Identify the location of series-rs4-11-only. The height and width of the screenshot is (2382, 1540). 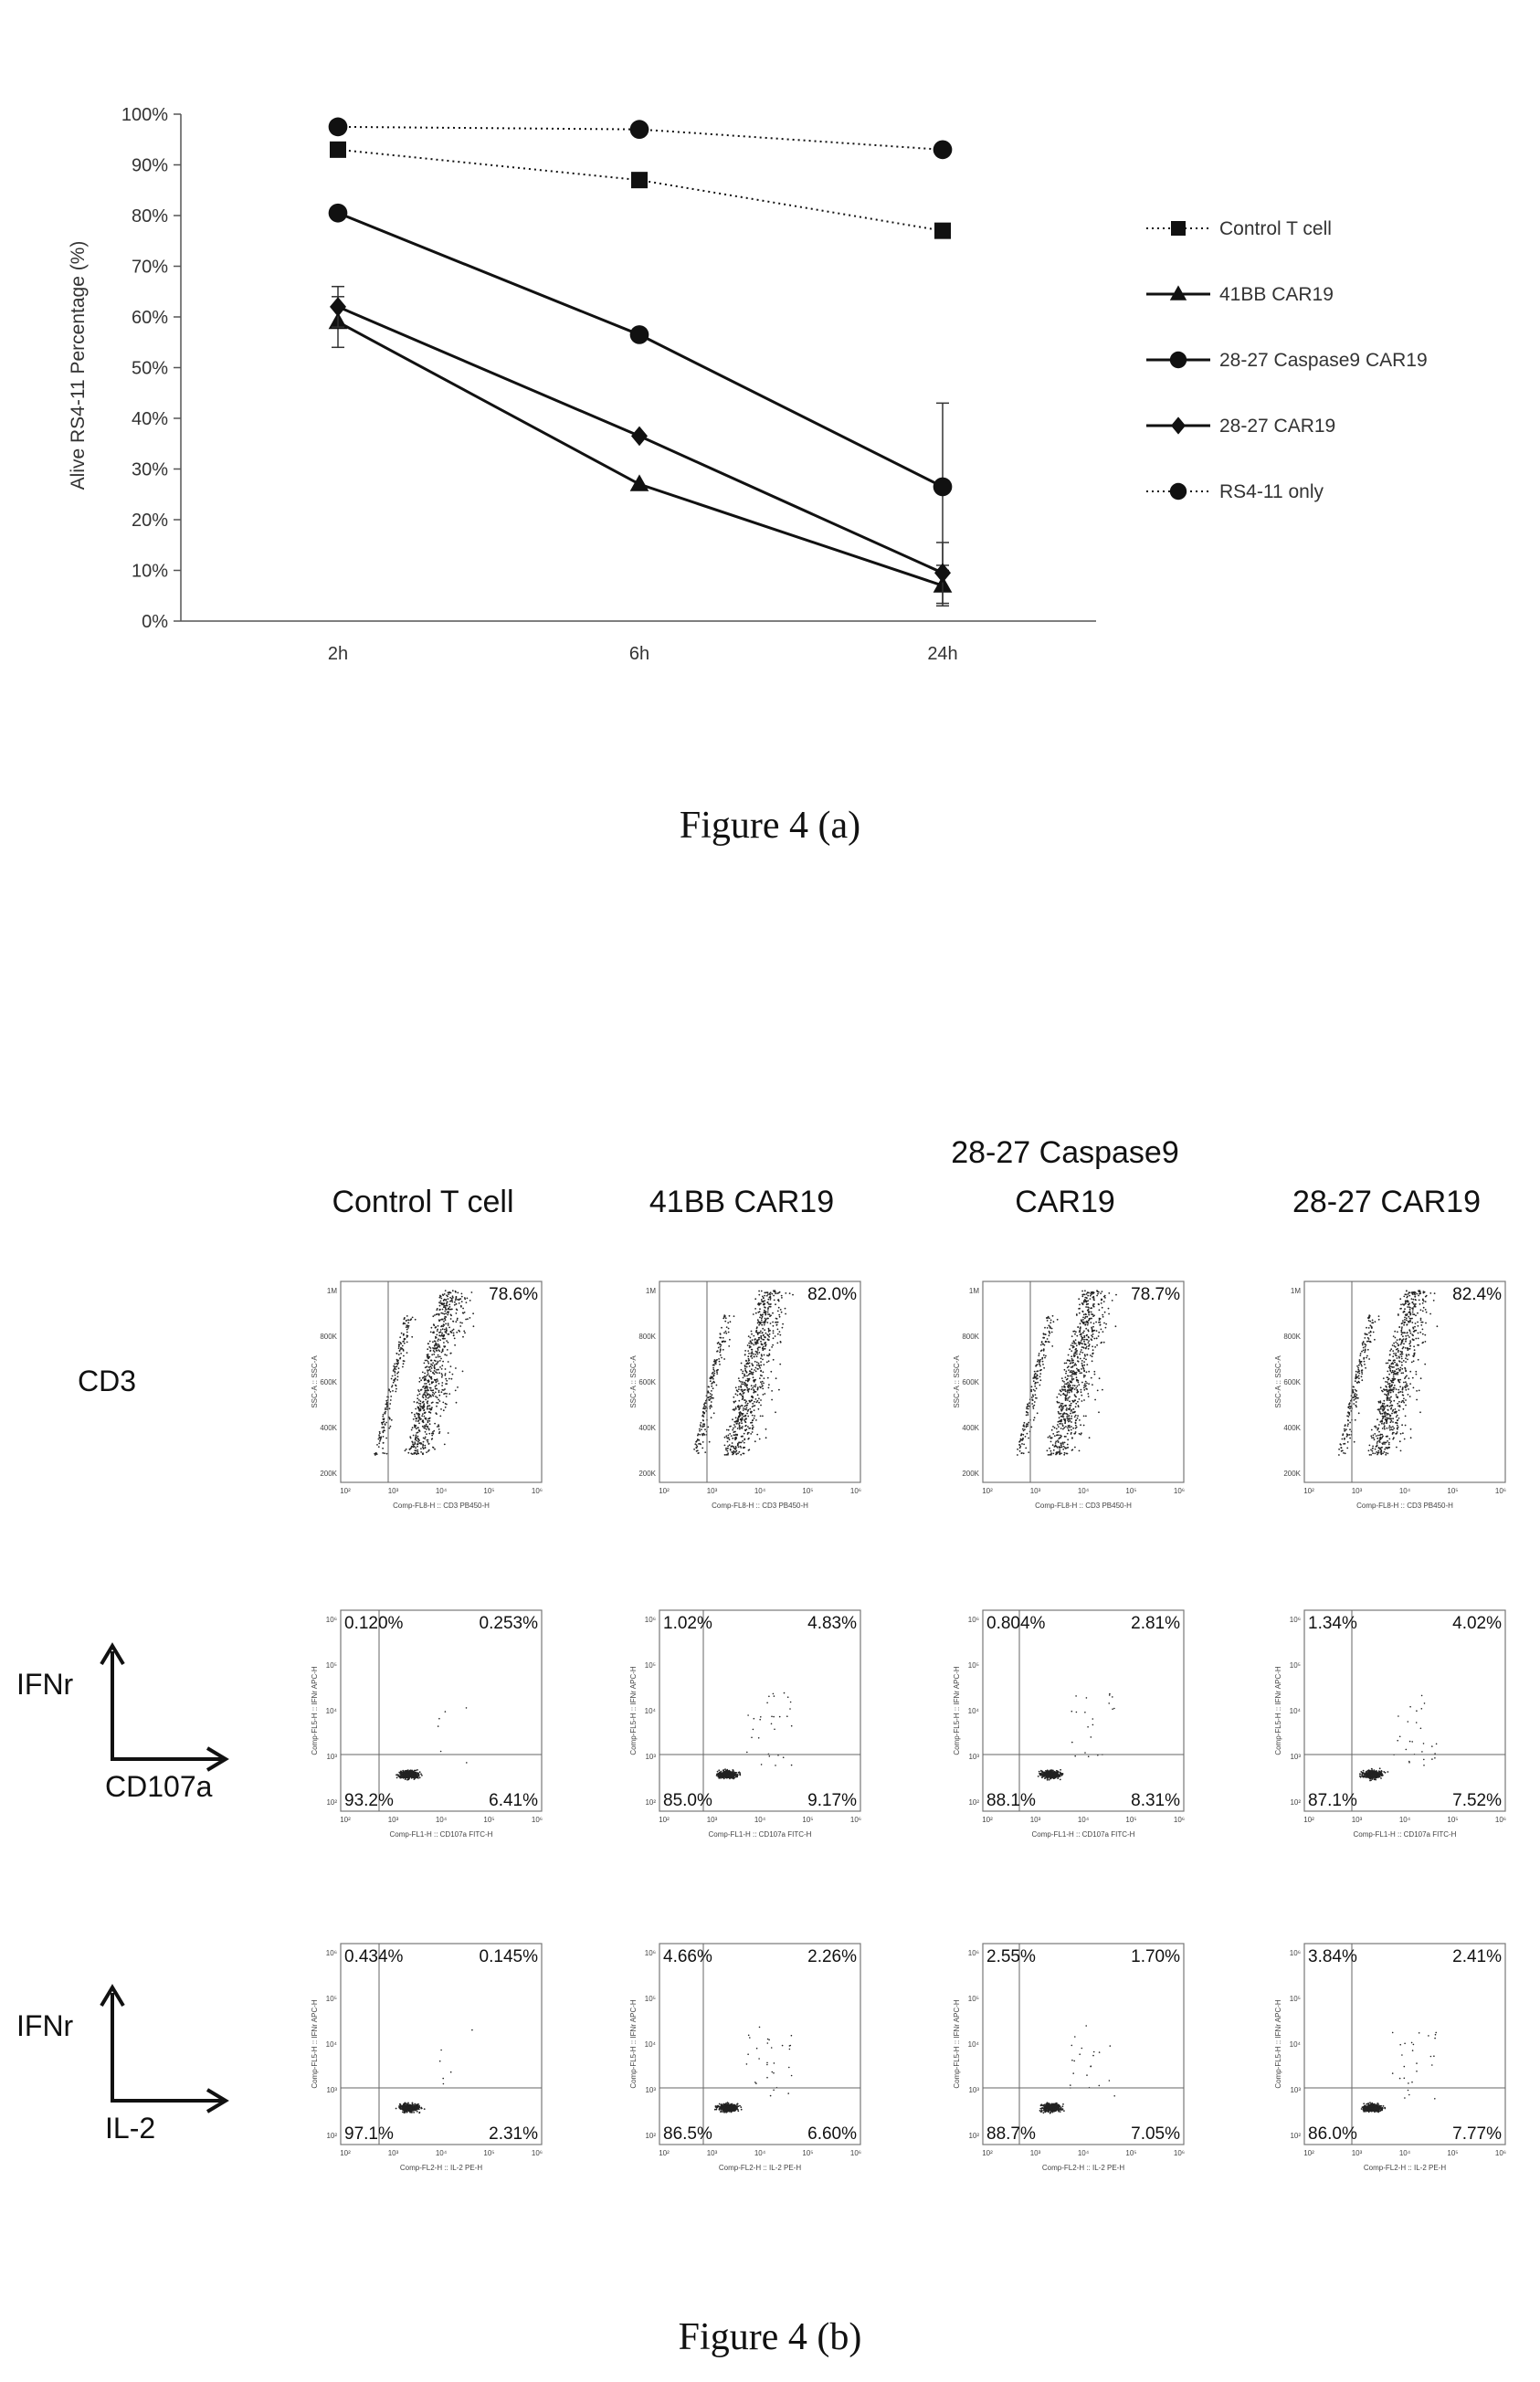
(640, 138).